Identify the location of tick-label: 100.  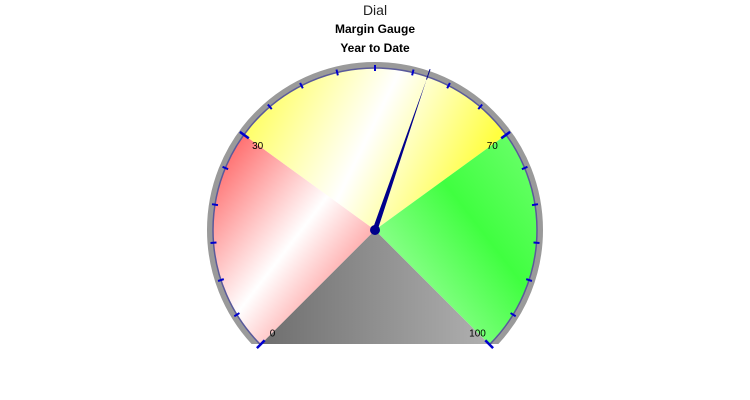
(477, 334).